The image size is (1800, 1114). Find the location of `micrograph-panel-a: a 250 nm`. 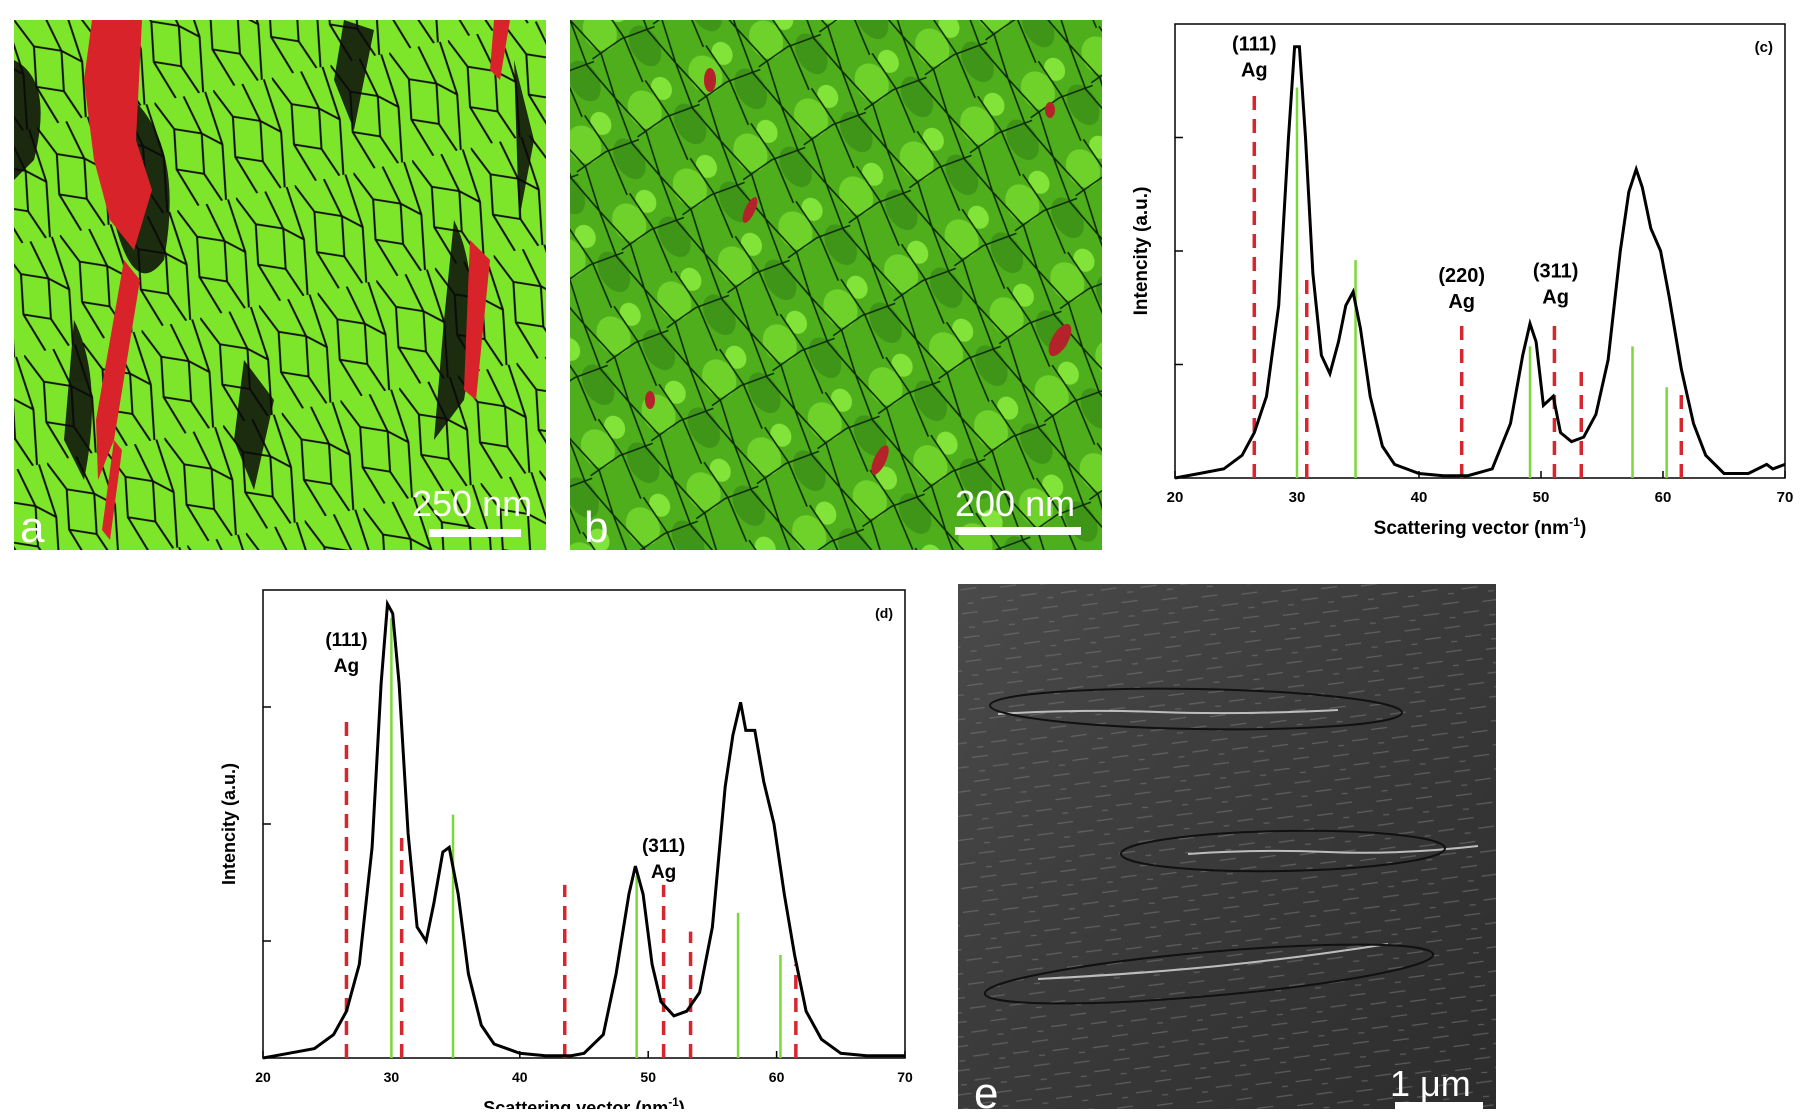

micrograph-panel-a: a 250 nm is located at coordinates (280, 286).